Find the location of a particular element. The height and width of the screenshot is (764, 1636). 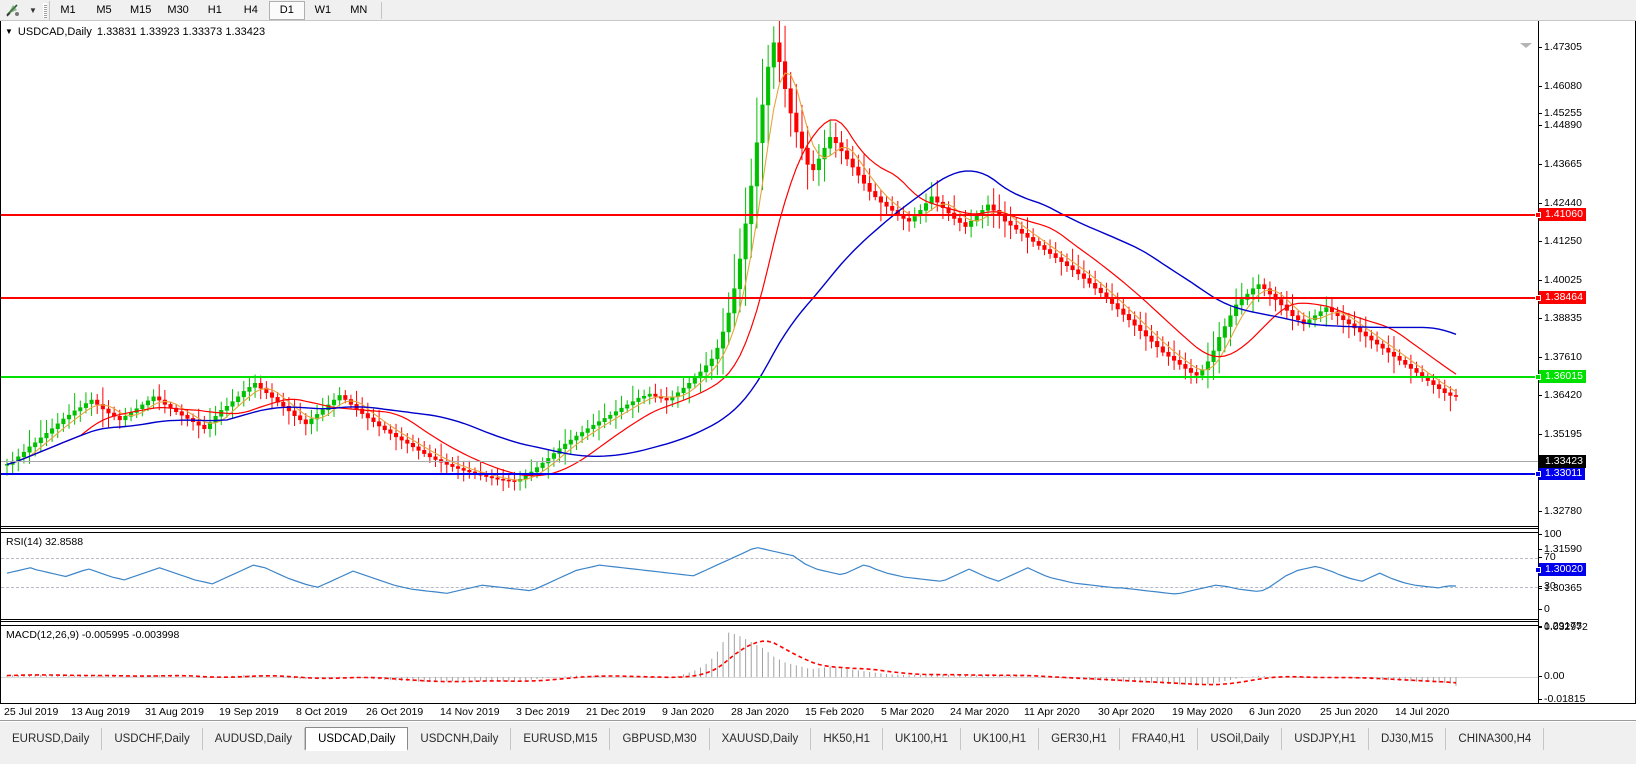

timeframe-button-h4: H4 is located at coordinates (250, 10).